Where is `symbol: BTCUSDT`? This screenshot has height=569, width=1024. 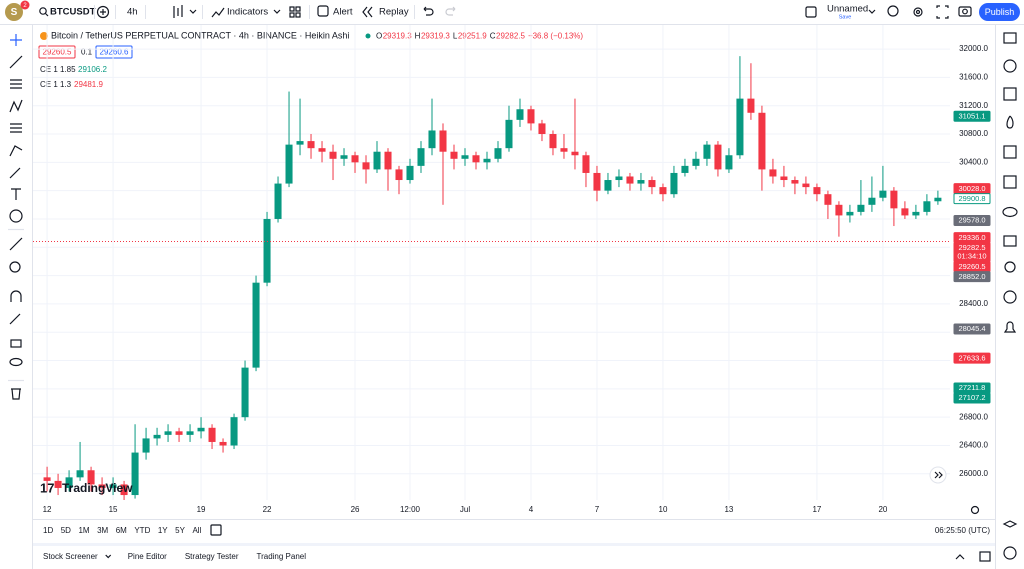 symbol: BTCUSDT is located at coordinates (73, 12).